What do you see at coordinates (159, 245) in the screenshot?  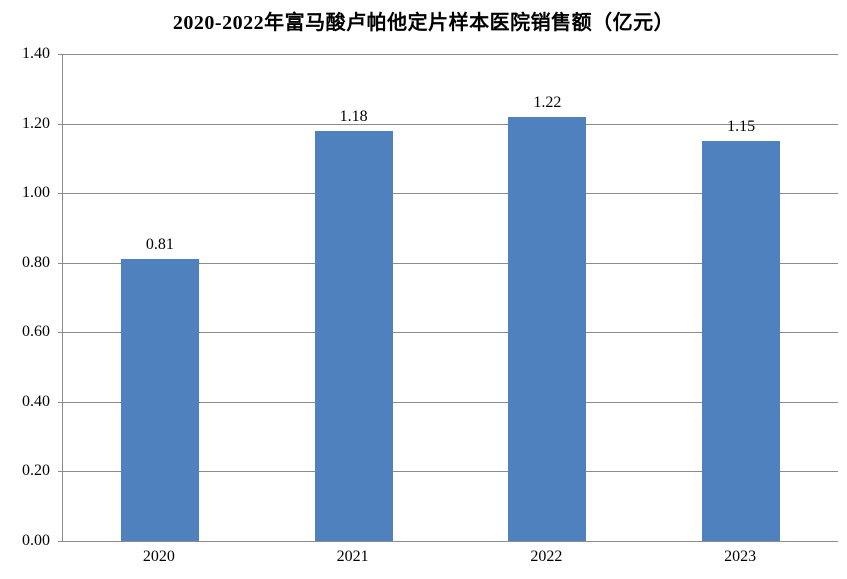 I see `bar-value-label: 0.81` at bounding box center [159, 245].